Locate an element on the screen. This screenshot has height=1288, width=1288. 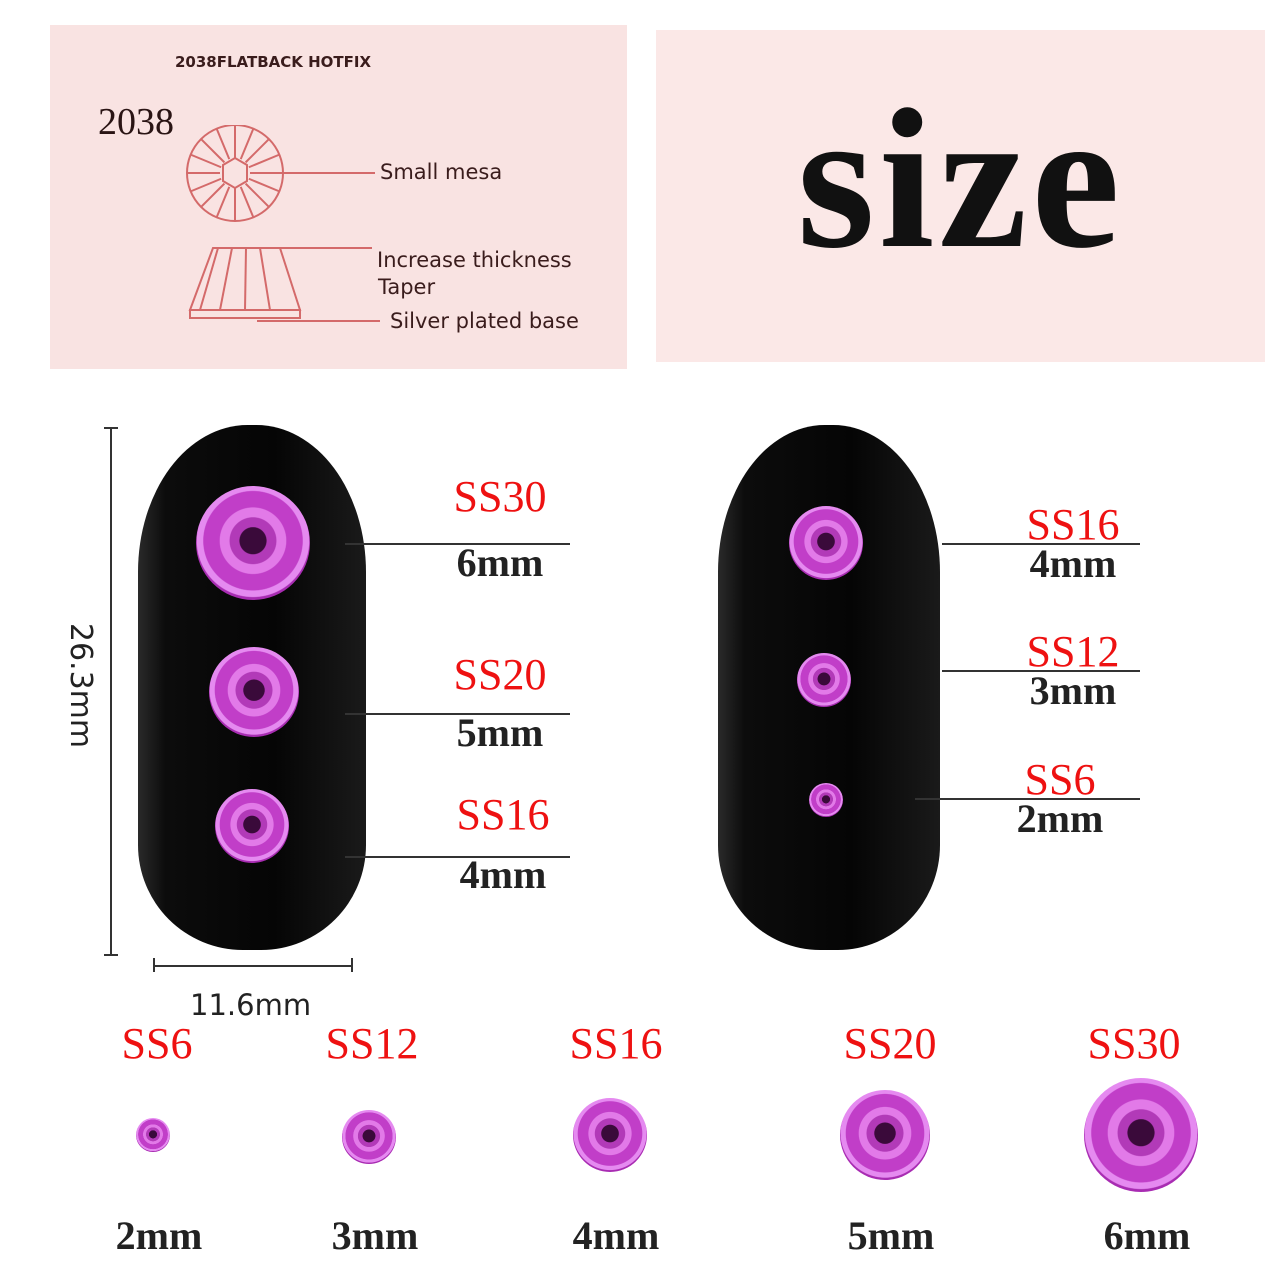
ss-label: SS12 is located at coordinates (1073, 651).